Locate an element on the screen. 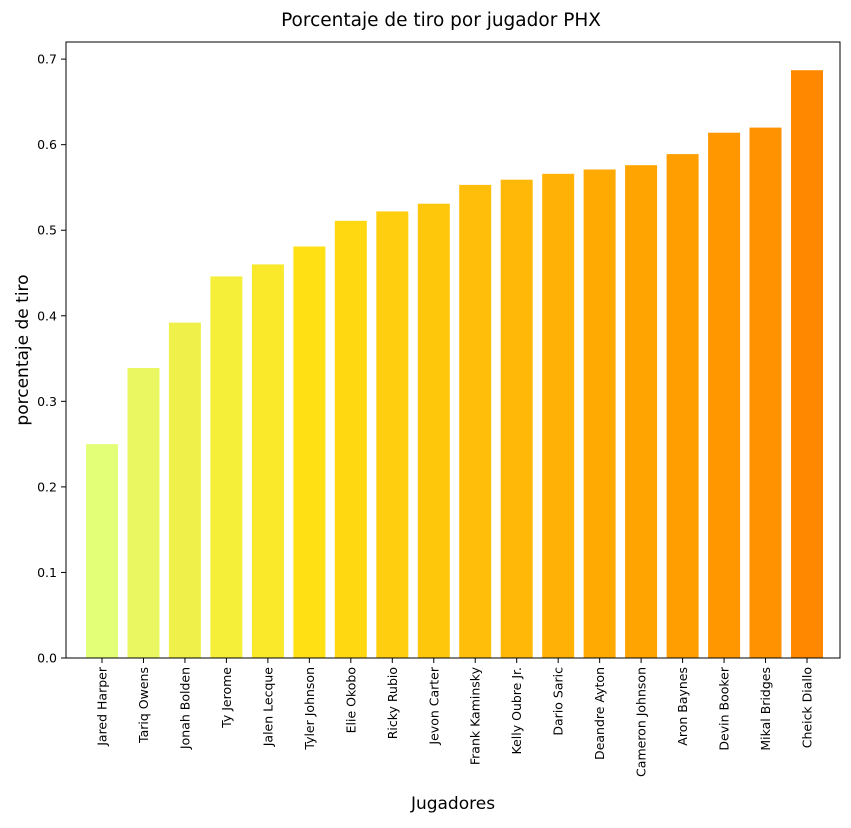 The image size is (851, 828). x-tick-label: Cheick Diallo is located at coordinates (807, 707).